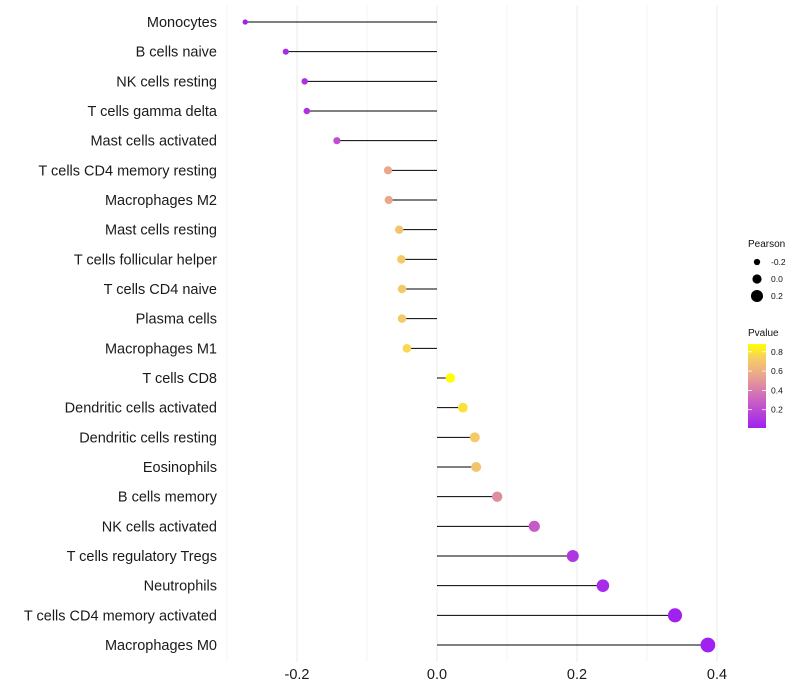  What do you see at coordinates (160, 290) in the screenshot?
I see `category-label: T cells CD4 naive` at bounding box center [160, 290].